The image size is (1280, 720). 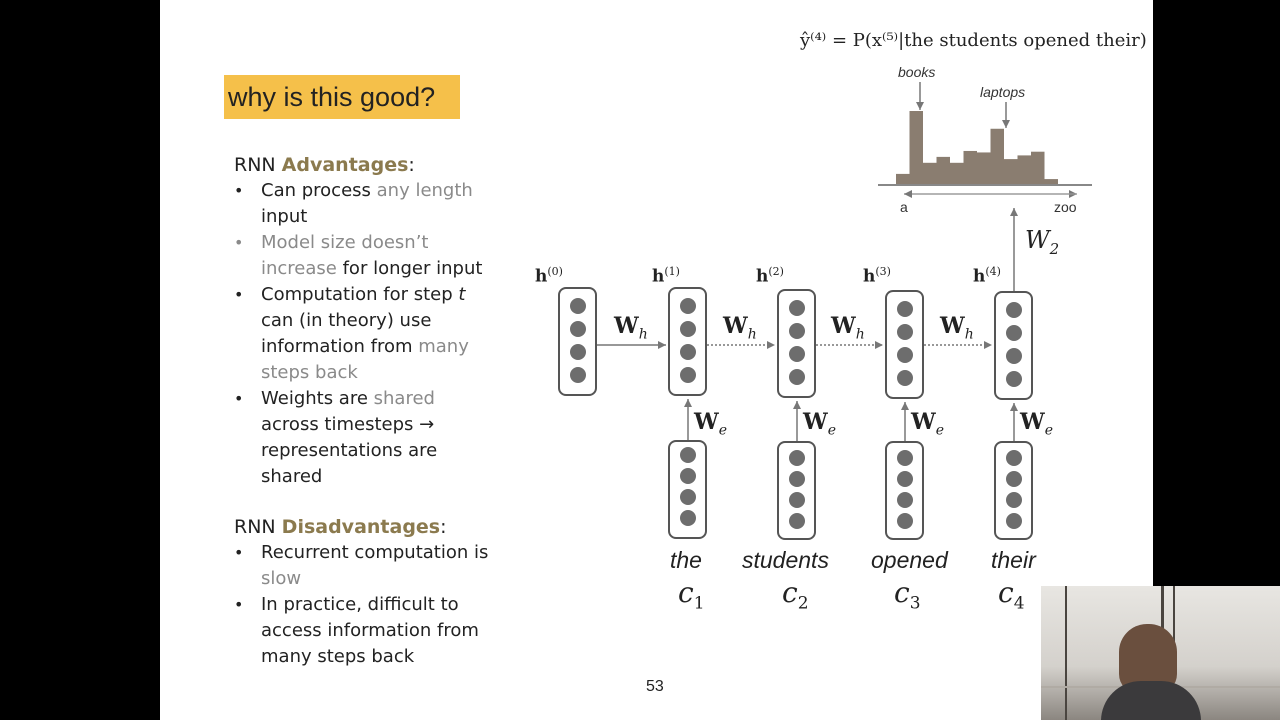 What do you see at coordinates (1003, 92) in the screenshot?
I see `histogram-peak-label-laptops: laptops` at bounding box center [1003, 92].